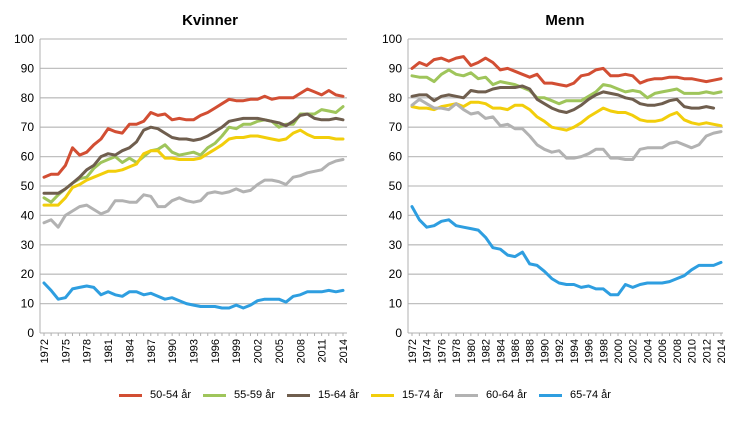  Describe the element at coordinates (323, 351) in the screenshot. I see `x-tick-label: 2011` at that location.